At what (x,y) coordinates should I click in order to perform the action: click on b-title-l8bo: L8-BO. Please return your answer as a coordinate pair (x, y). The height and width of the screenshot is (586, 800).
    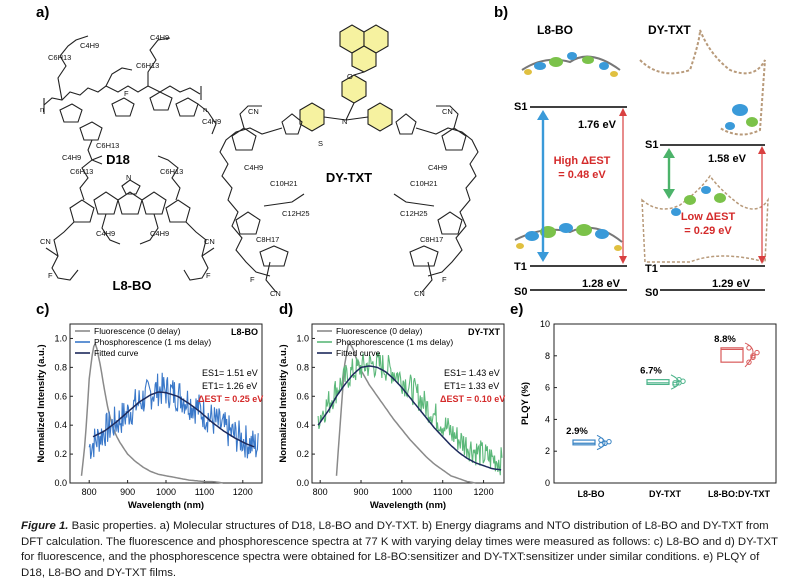
    Looking at the image, I should click on (555, 30).